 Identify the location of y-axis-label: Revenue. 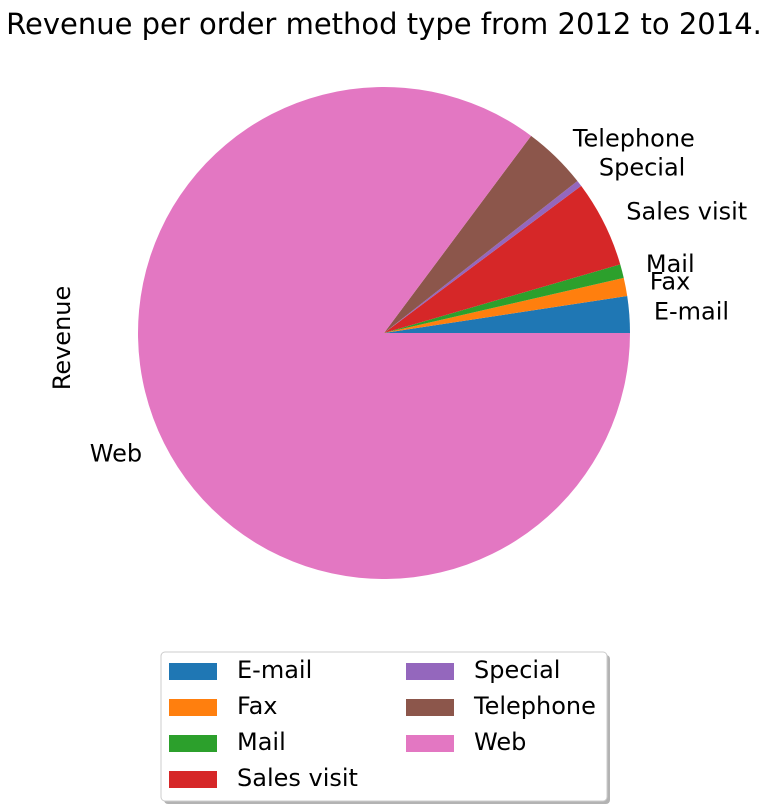
(62, 338).